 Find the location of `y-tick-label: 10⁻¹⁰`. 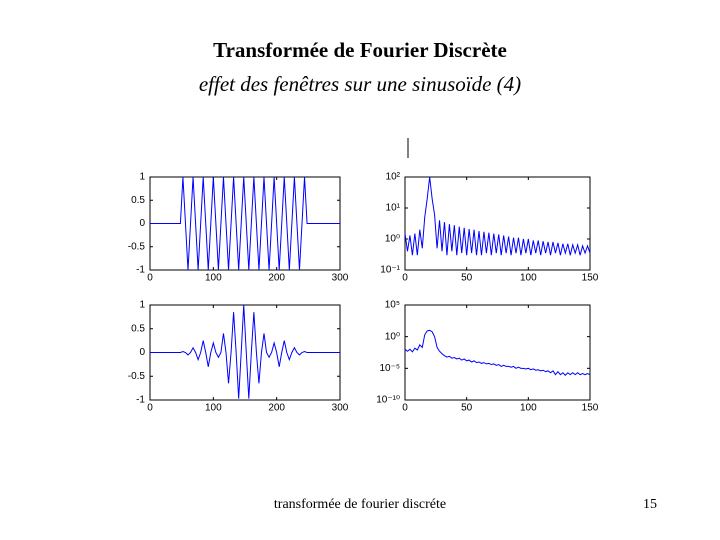

y-tick-label: 10⁻¹⁰ is located at coordinates (388, 400).